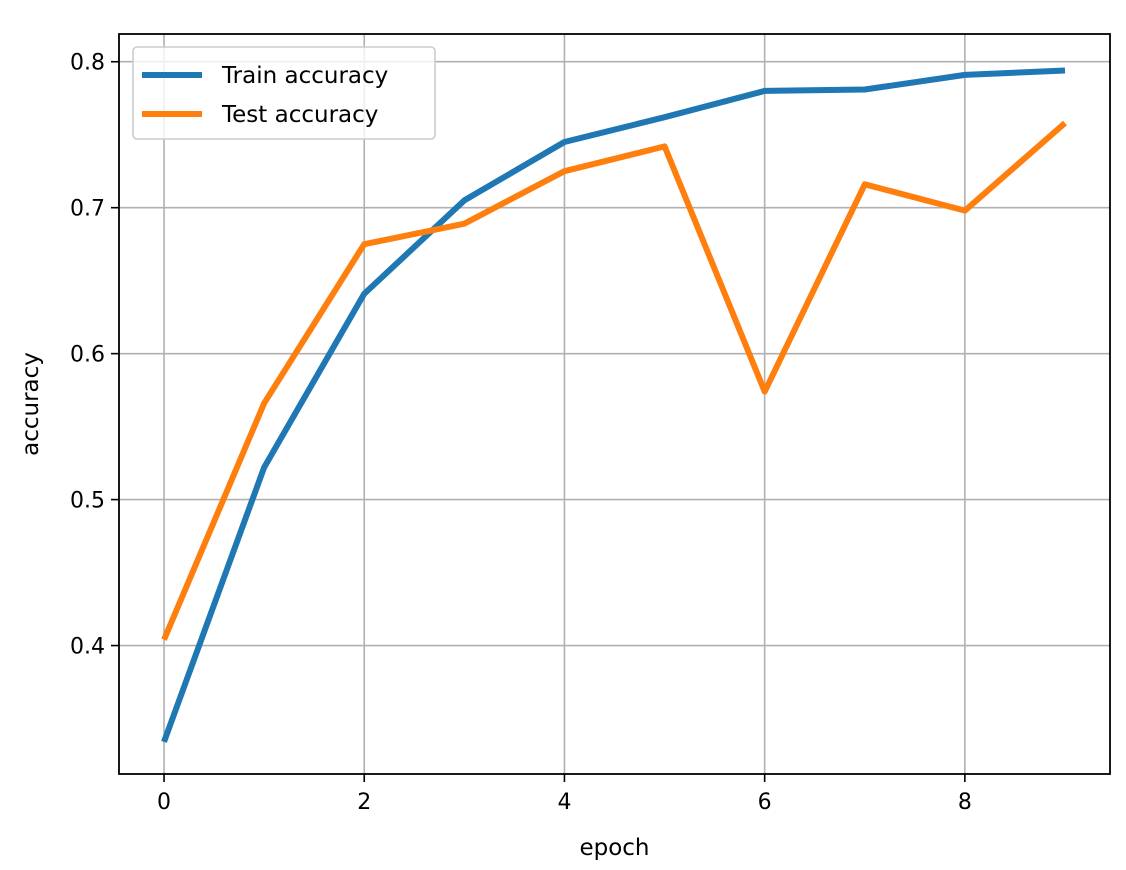  Describe the element at coordinates (614, 848) in the screenshot. I see `x-axis-title: epoch` at that location.